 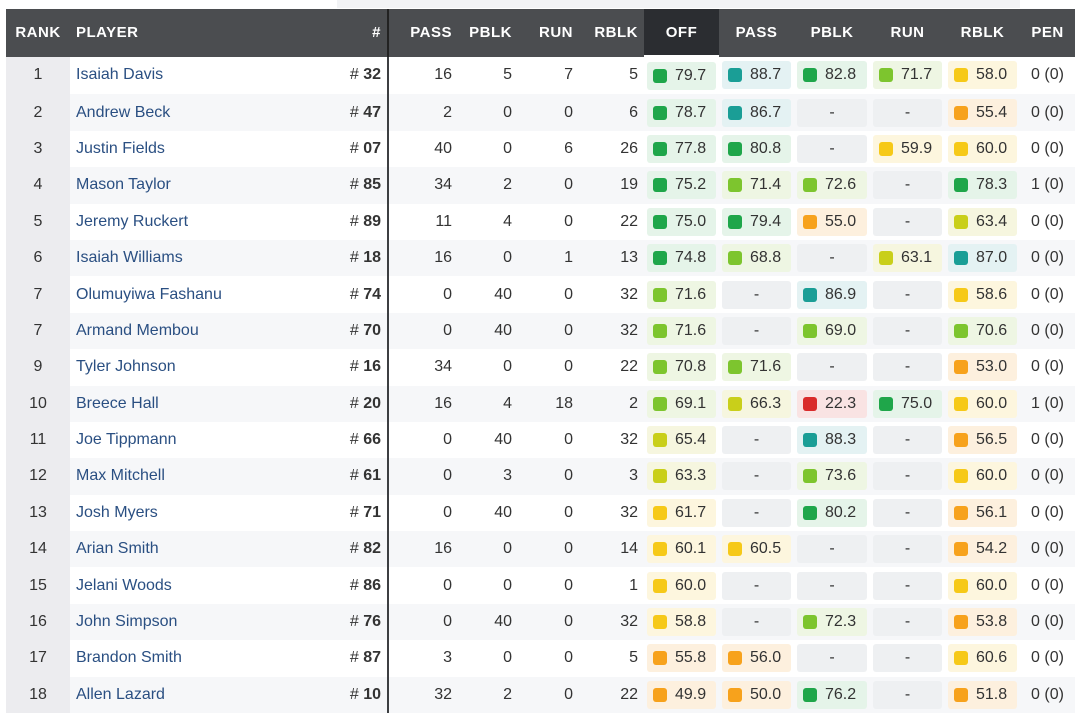 What do you see at coordinates (756, 33) in the screenshot?
I see `col-header-pass-grade: PASS` at bounding box center [756, 33].